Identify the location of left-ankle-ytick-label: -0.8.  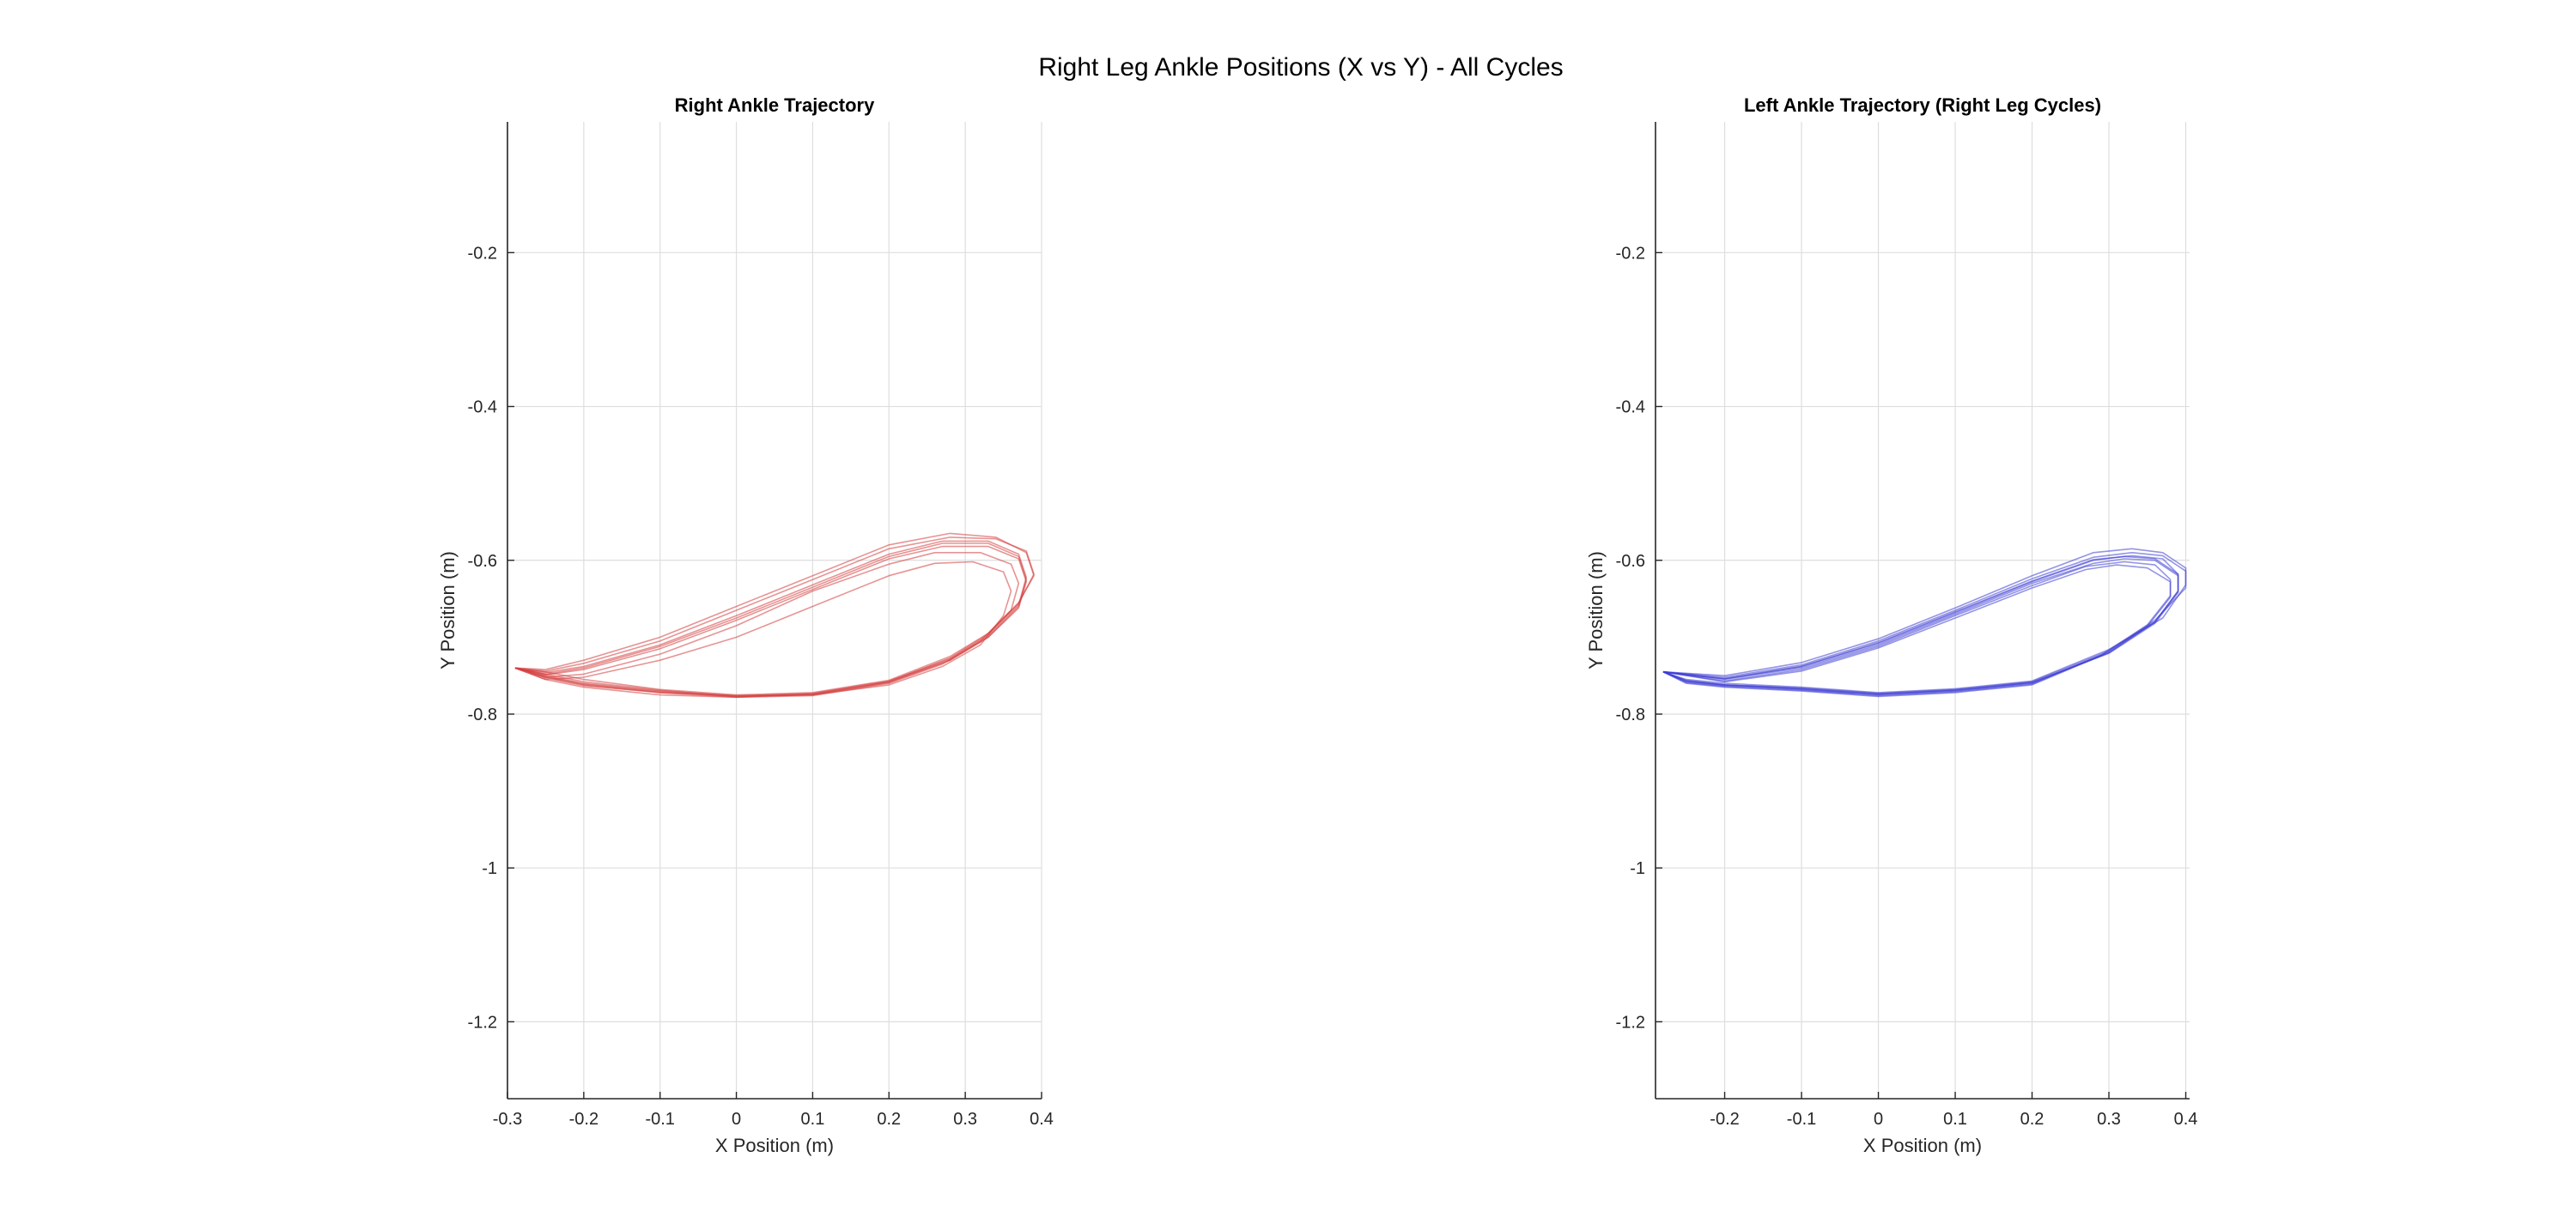
(1631, 715).